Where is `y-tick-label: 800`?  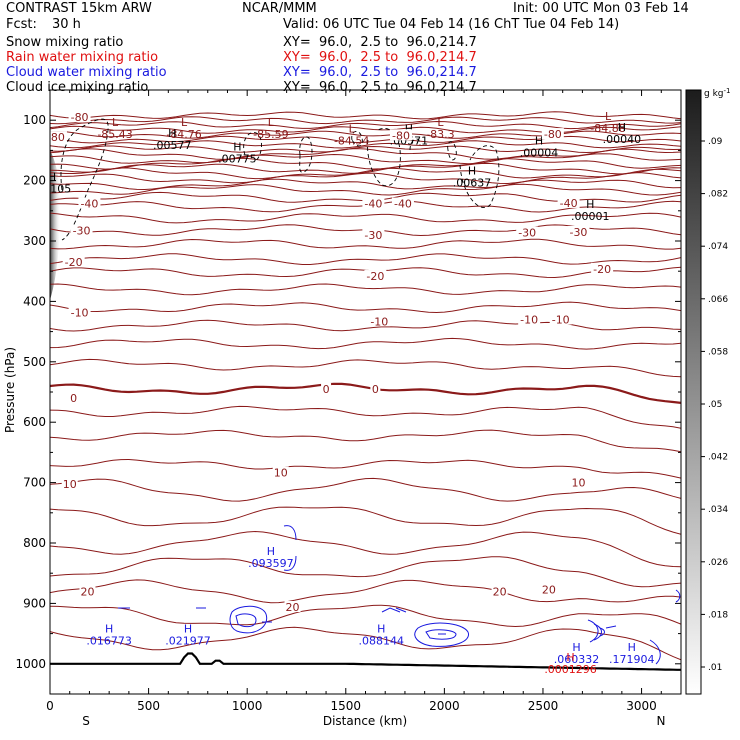
y-tick-label: 800 is located at coordinates (34, 543).